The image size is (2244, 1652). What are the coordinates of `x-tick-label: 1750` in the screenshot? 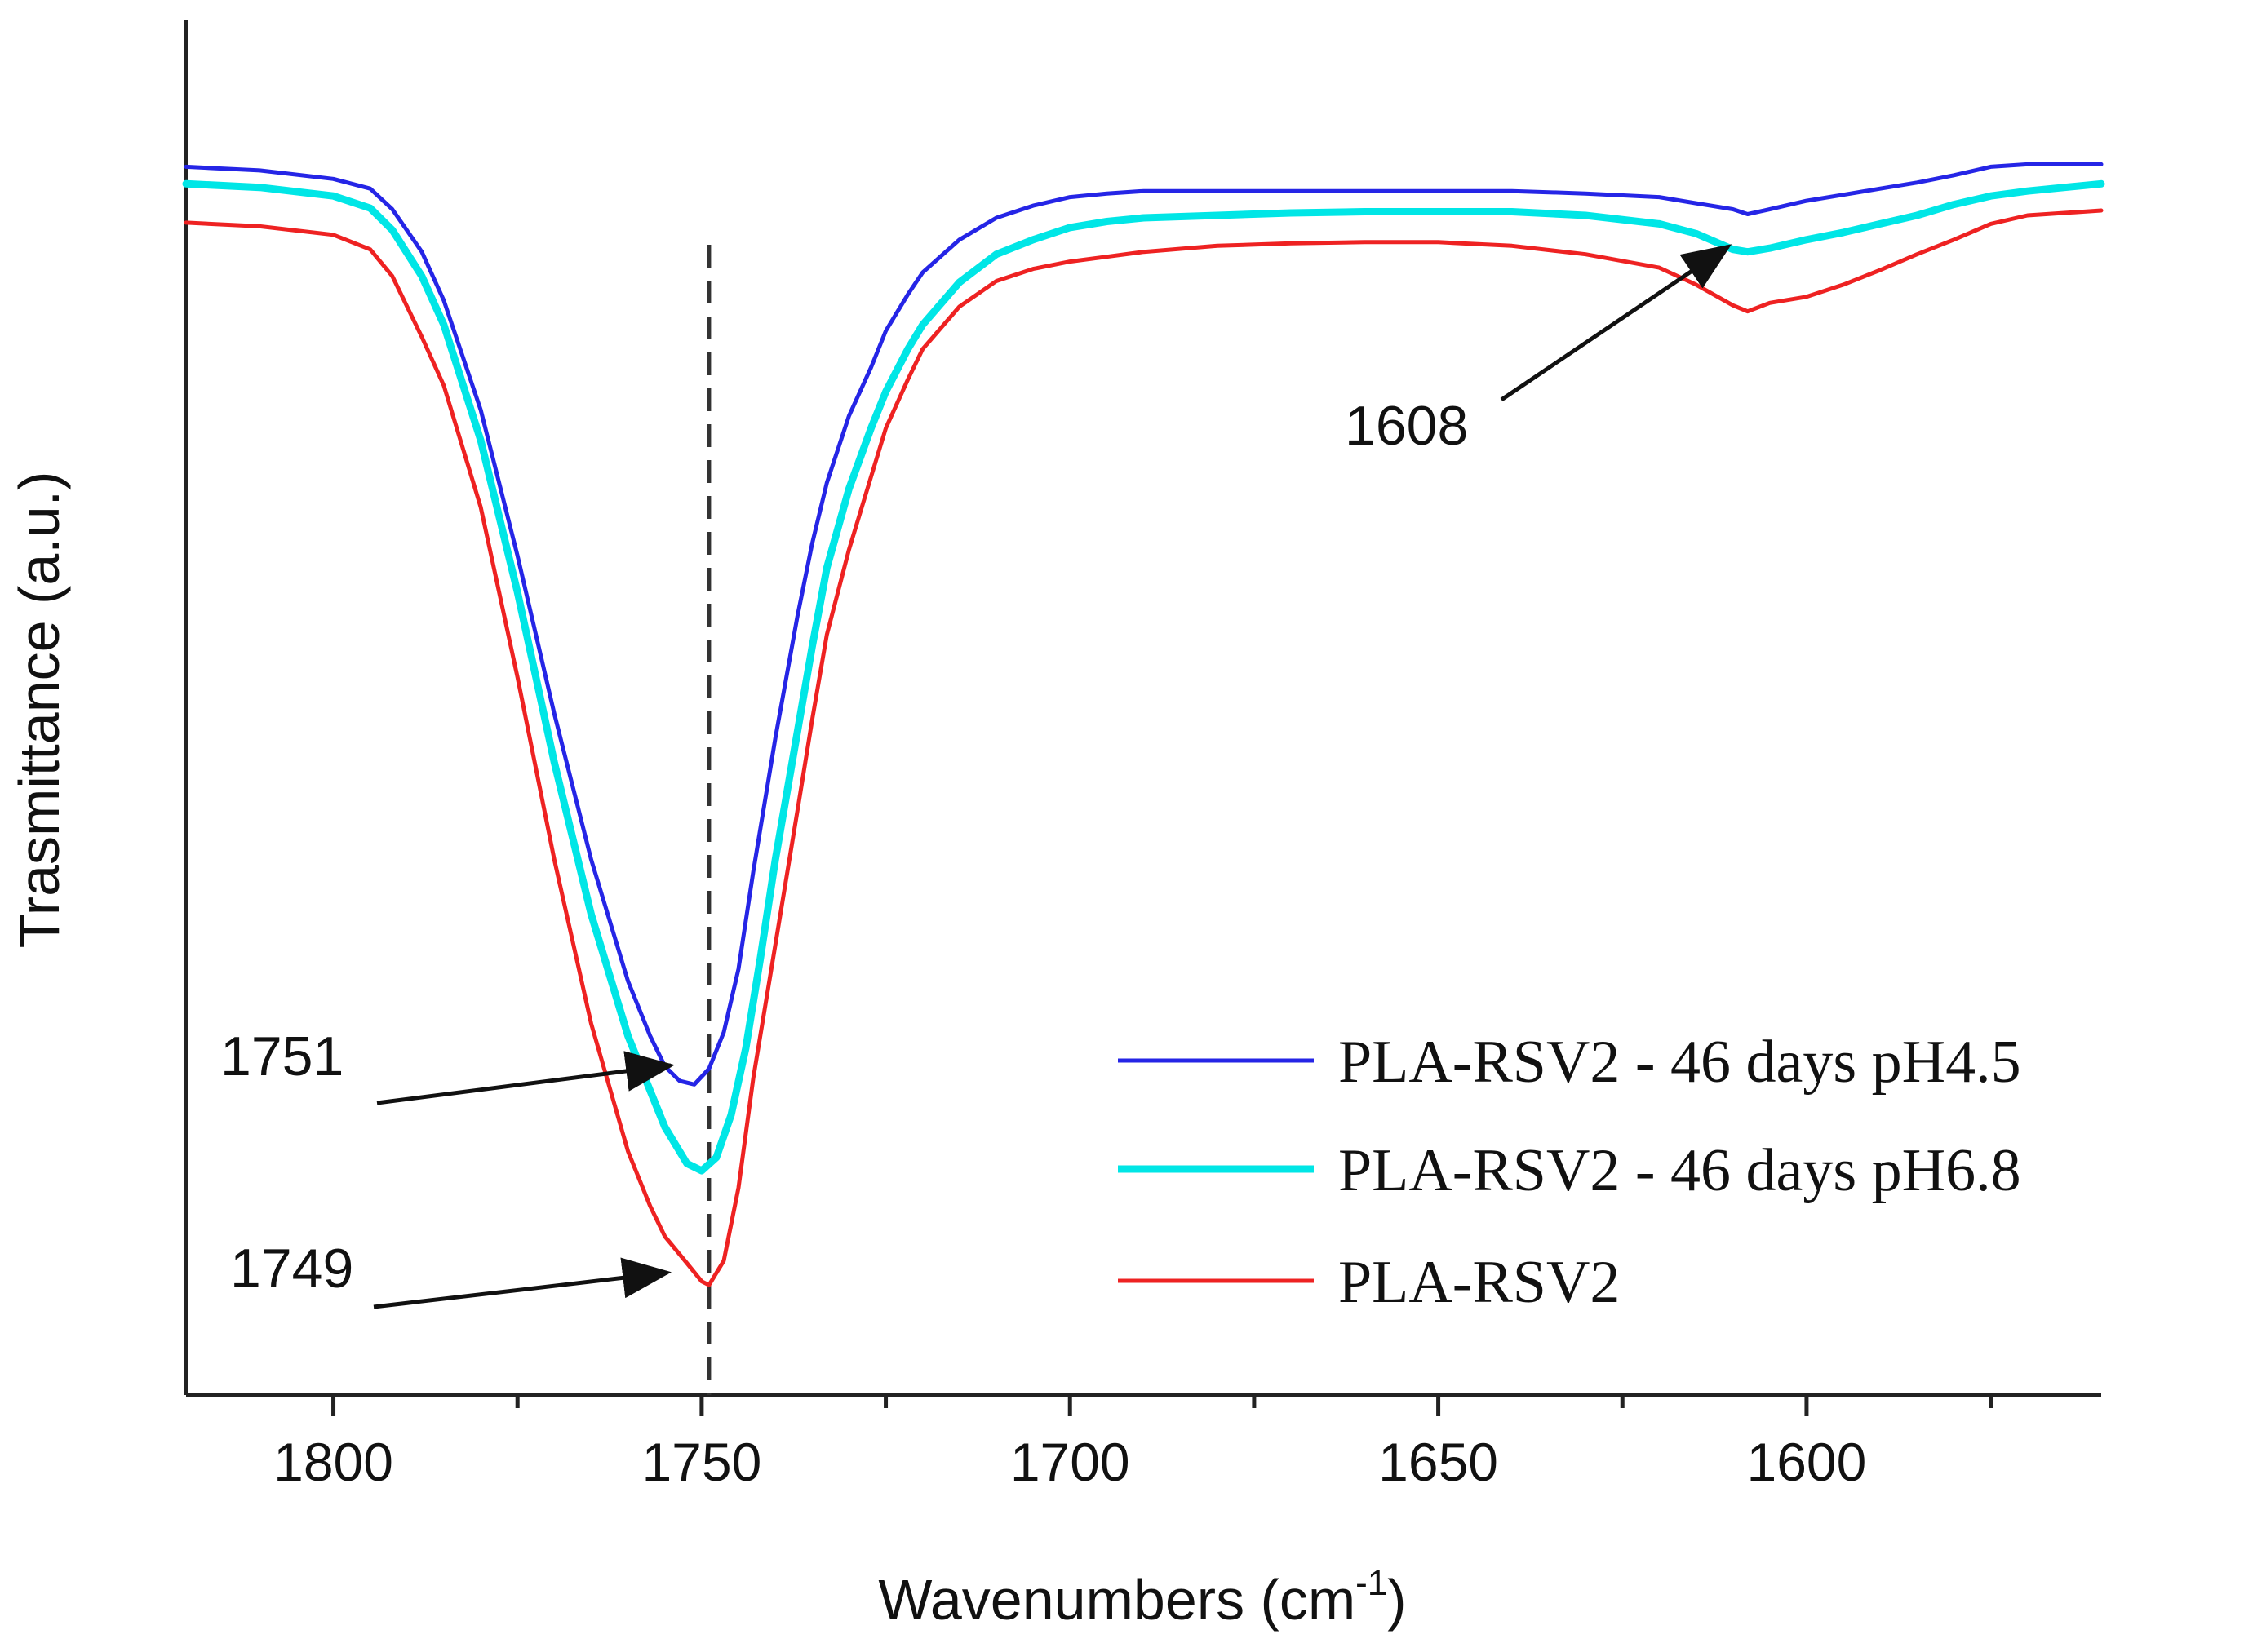 It's located at (701, 1462).